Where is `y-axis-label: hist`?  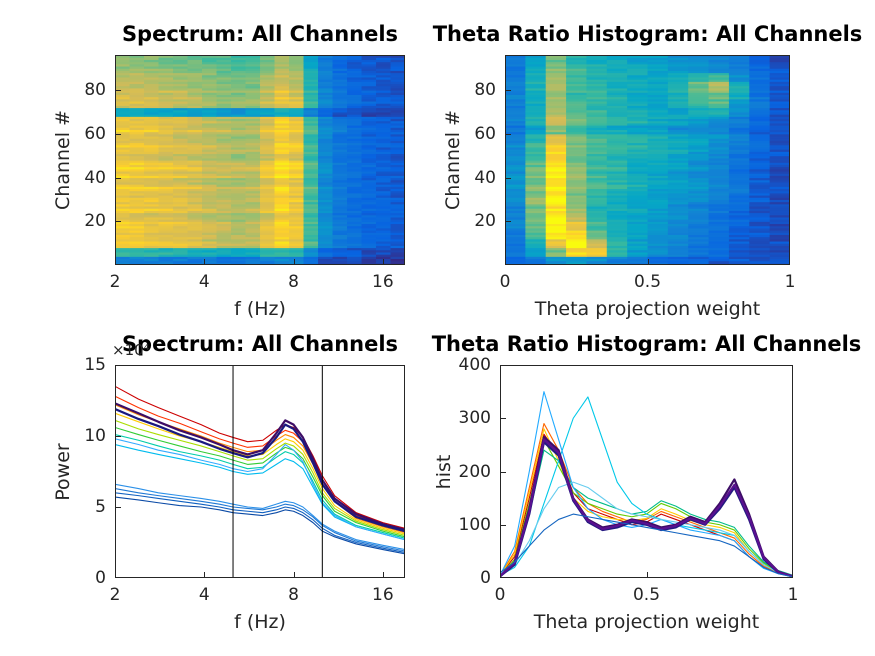
y-axis-label: hist is located at coordinates (444, 471).